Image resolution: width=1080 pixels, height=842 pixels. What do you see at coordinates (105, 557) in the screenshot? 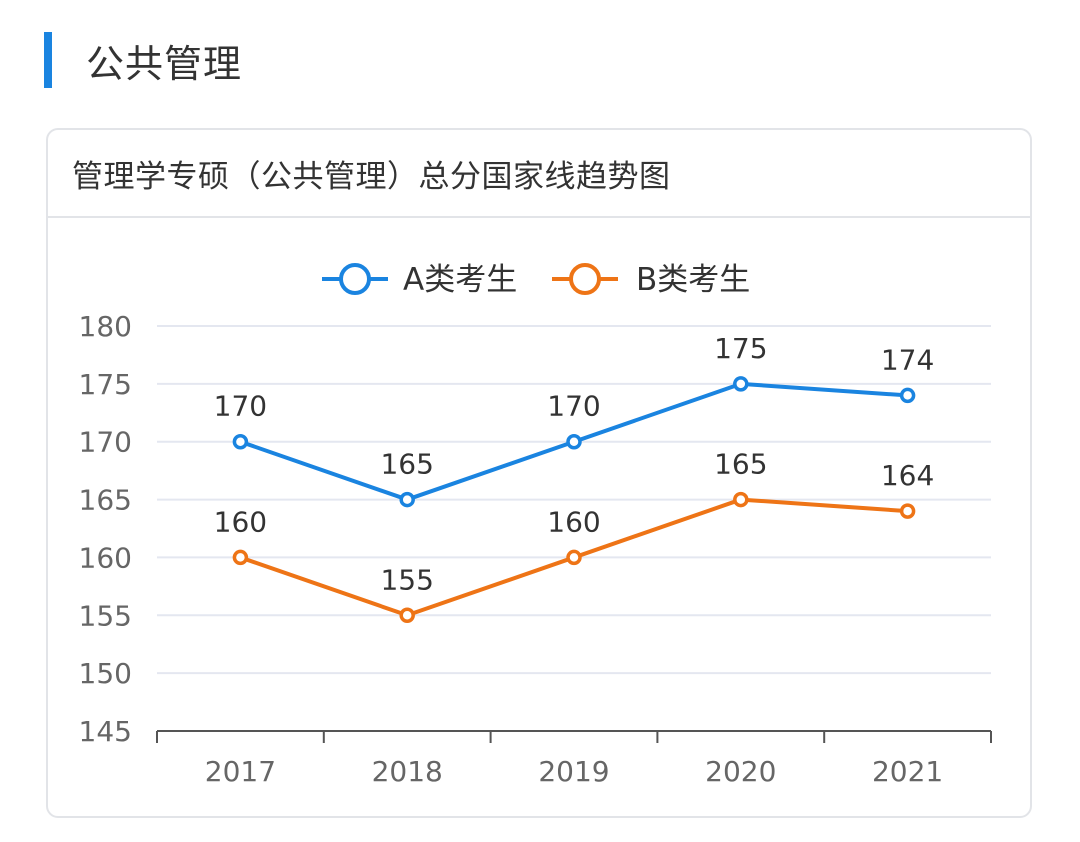
I see `y-tick-label: 160` at bounding box center [105, 557].